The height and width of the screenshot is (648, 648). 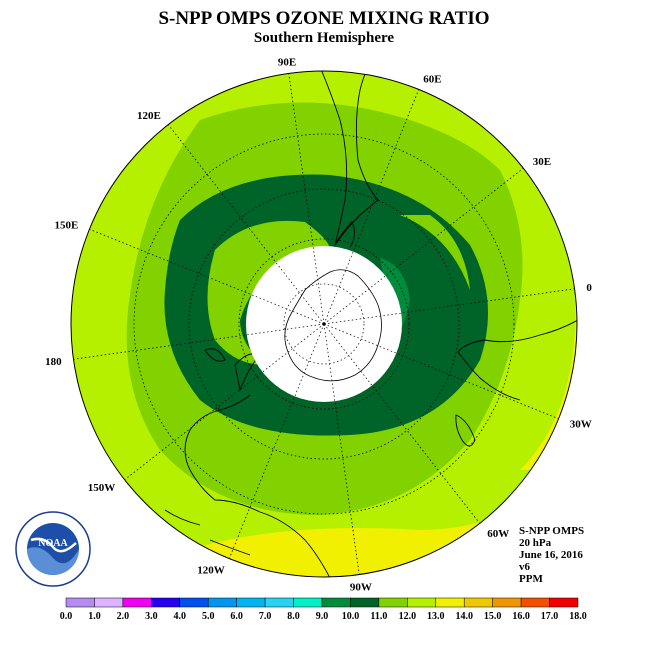 What do you see at coordinates (180, 616) in the screenshot?
I see `color-scale-tick-label: 4.0` at bounding box center [180, 616].